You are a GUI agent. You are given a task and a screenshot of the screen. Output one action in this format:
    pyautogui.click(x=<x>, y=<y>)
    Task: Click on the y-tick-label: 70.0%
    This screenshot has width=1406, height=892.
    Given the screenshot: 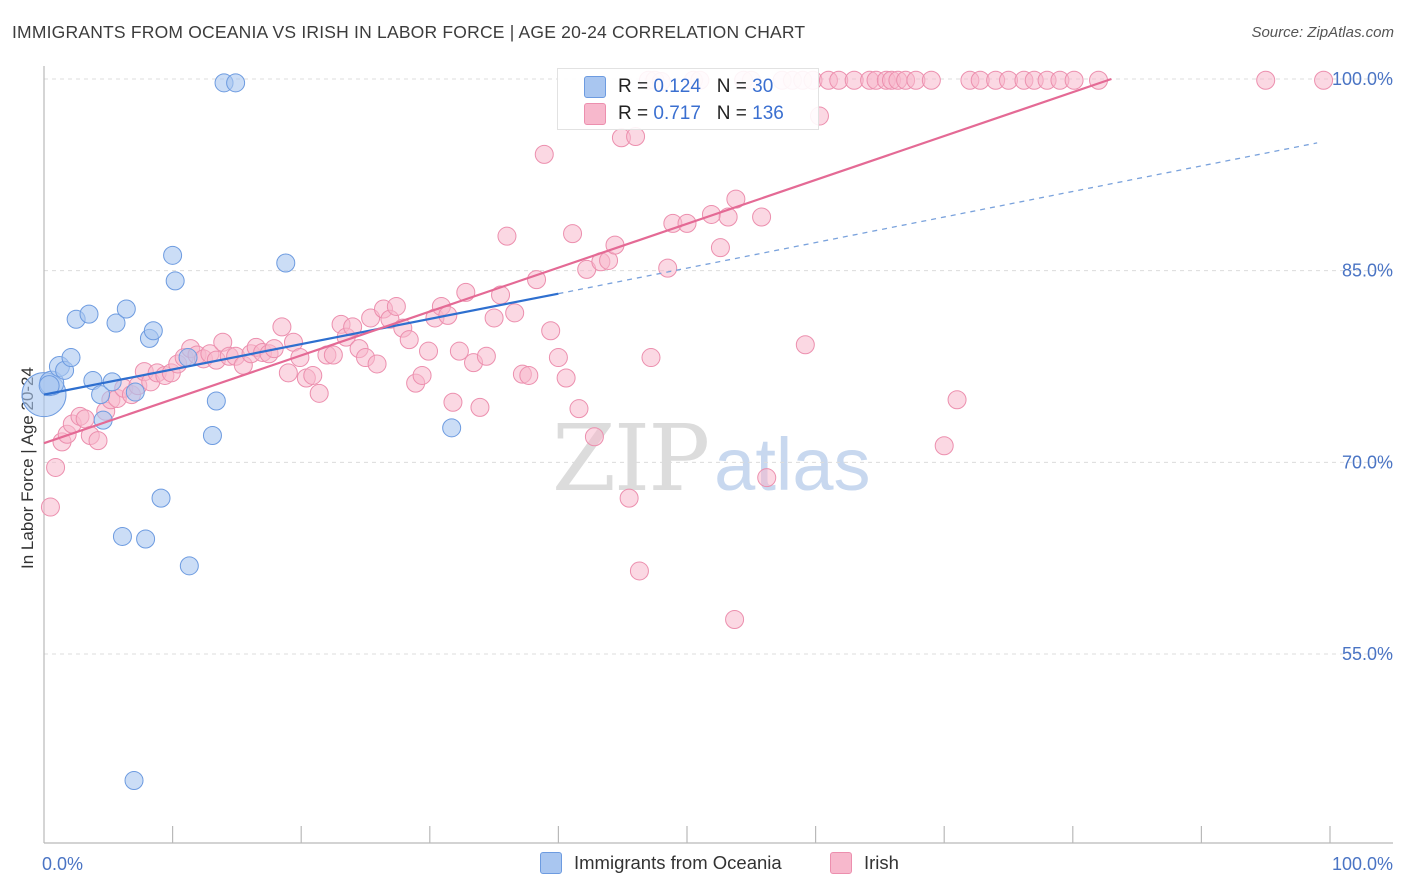 What is the action you would take?
    pyautogui.click(x=1367, y=462)
    